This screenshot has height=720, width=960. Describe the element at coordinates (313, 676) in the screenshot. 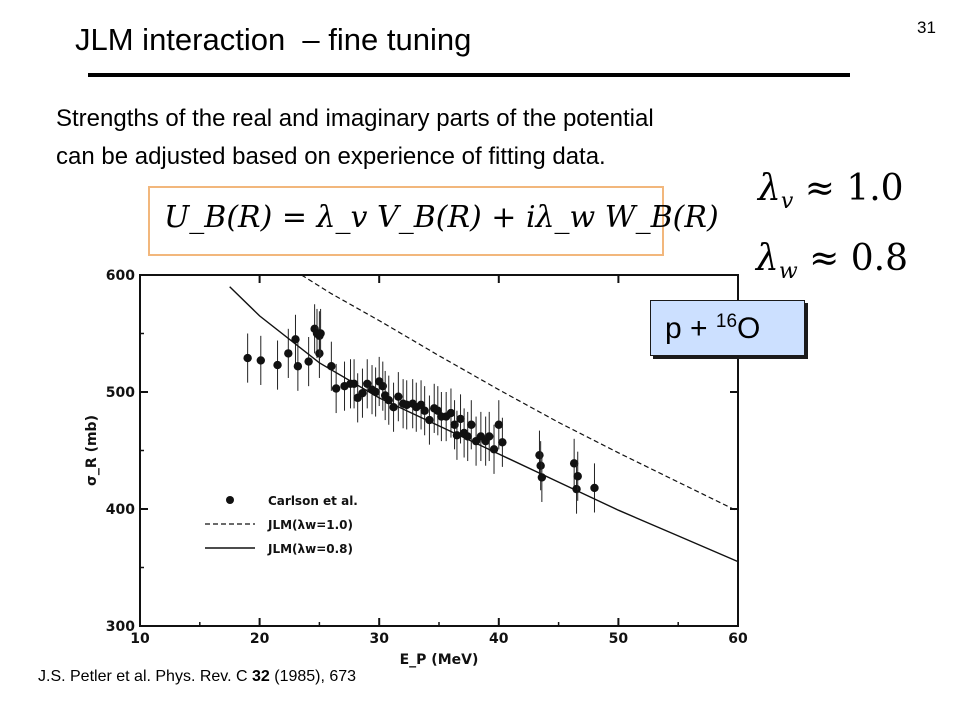

I see `citation-rest: (1985), 673` at that location.